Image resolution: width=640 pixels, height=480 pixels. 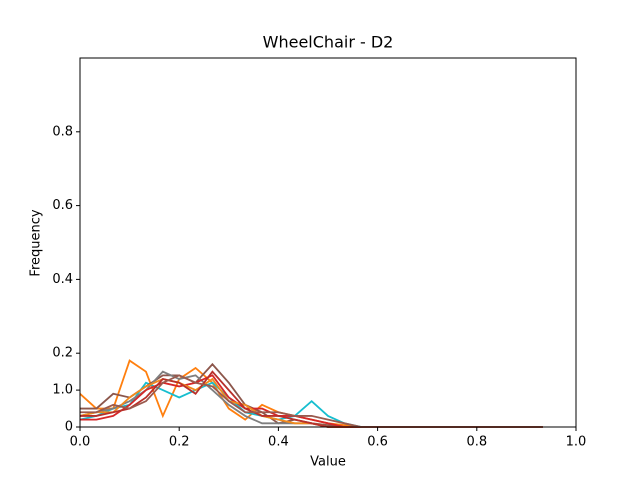 I want to click on y-tick-label: 1.0, so click(x=62, y=390).